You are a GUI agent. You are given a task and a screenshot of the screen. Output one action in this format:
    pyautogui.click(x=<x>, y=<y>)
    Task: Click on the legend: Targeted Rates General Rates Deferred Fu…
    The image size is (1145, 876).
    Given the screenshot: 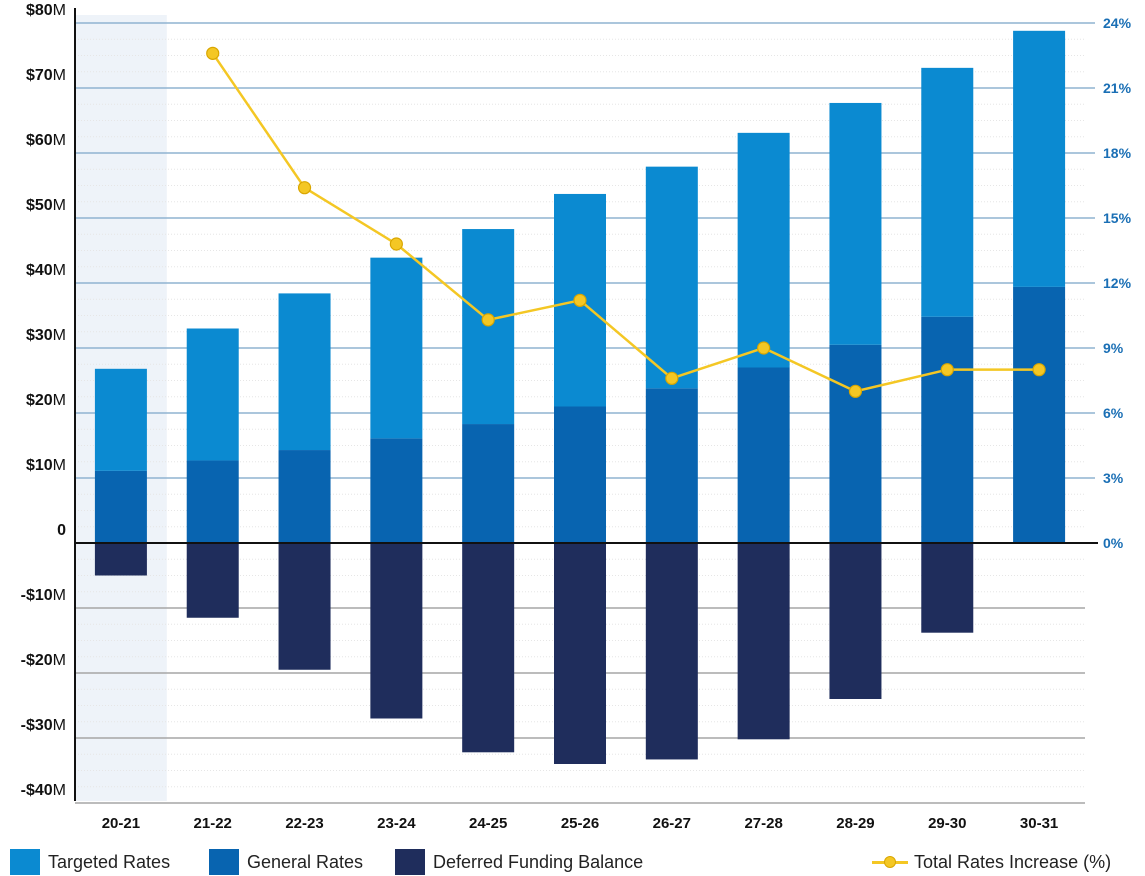 What is the action you would take?
    pyautogui.click(x=572, y=861)
    